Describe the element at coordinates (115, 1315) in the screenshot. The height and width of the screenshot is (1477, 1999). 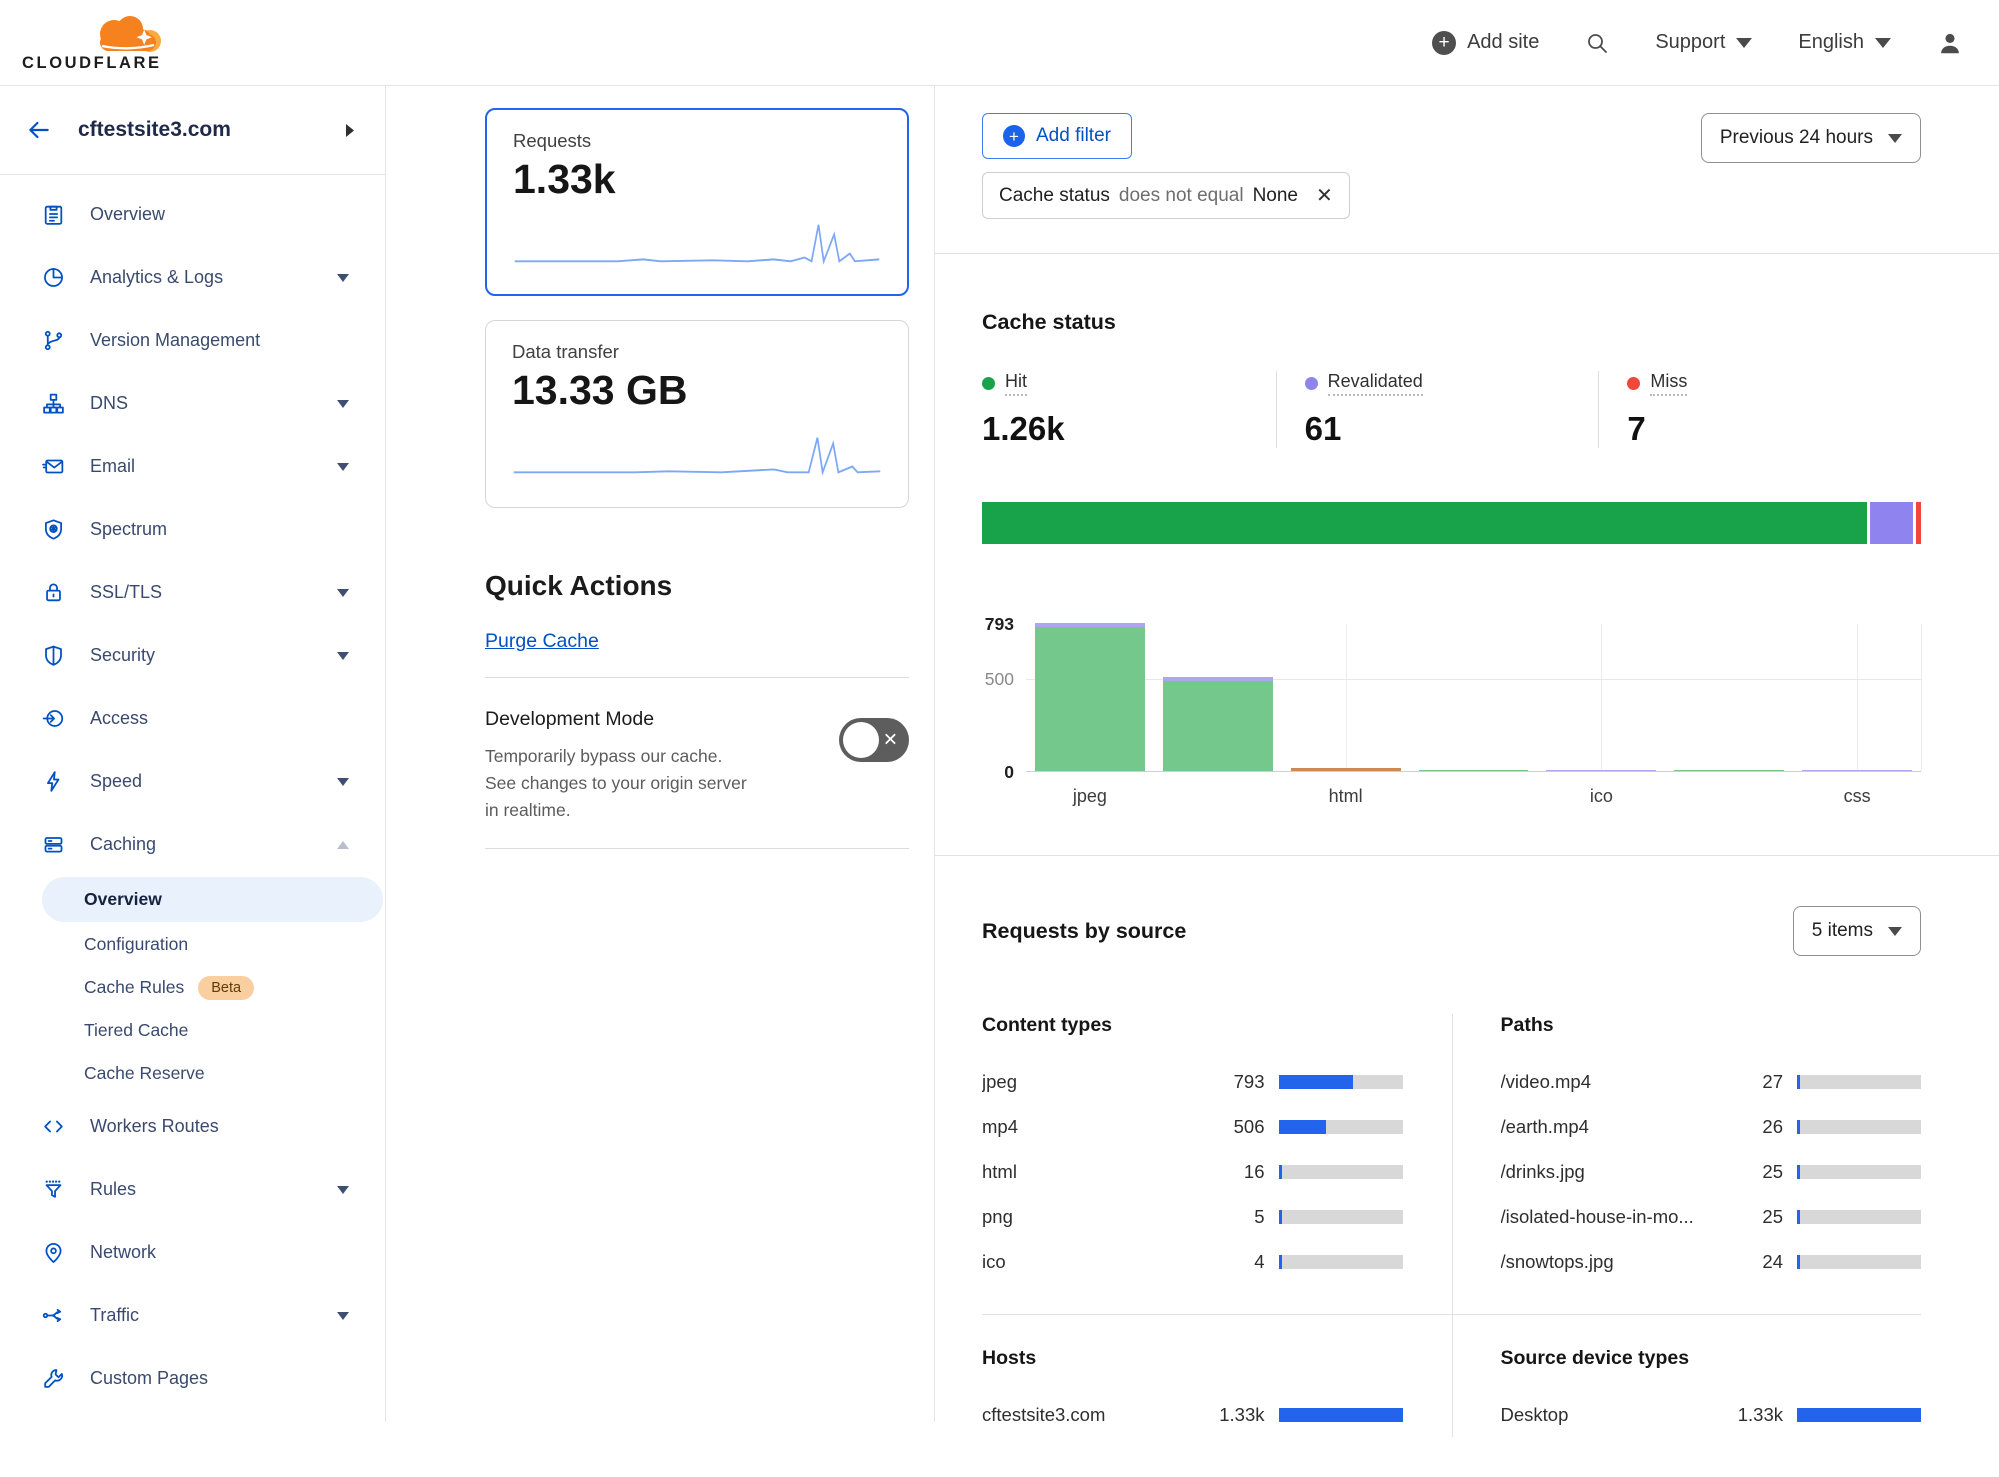
I see `sidebar-item-label: Traffic` at that location.